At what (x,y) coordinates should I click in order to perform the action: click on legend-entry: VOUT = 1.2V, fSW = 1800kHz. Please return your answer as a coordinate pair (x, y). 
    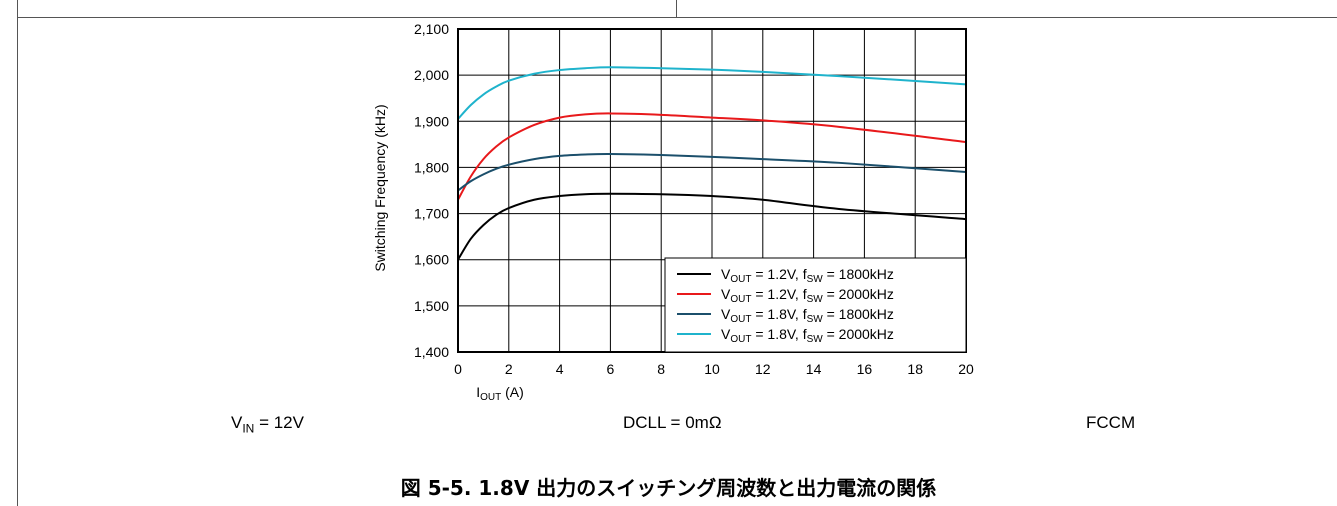
    Looking at the image, I should click on (807, 275).